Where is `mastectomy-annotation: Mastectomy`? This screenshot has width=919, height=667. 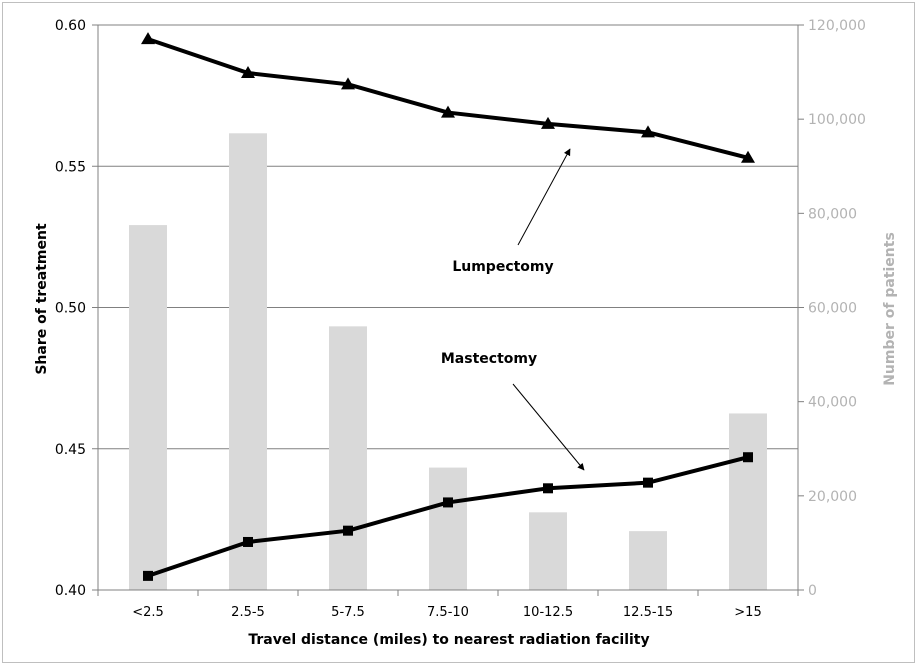 mastectomy-annotation: Mastectomy is located at coordinates (489, 359).